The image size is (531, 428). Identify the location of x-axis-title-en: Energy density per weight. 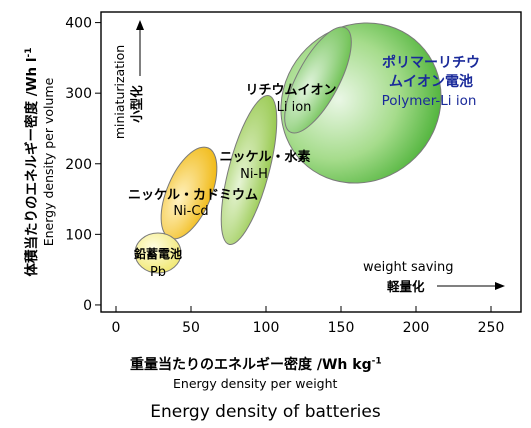
(255, 383).